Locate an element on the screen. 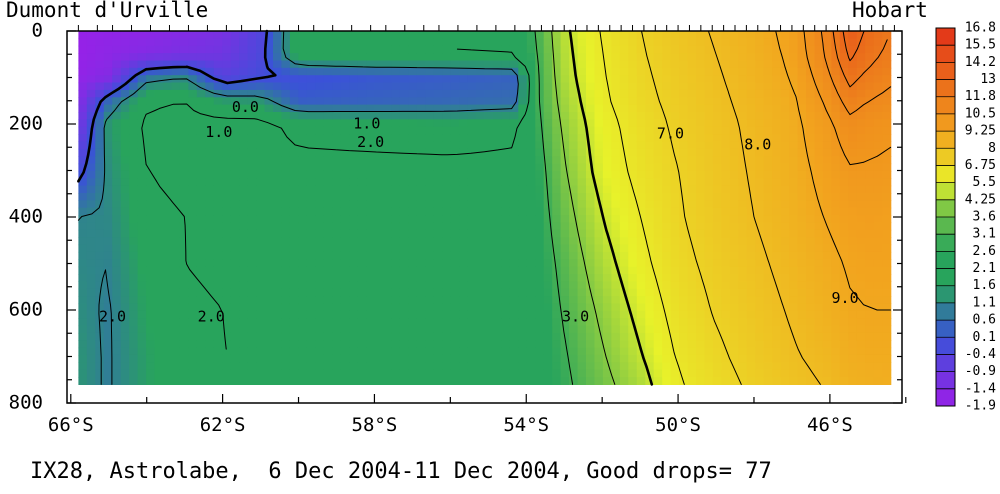 Image resolution: width=1000 pixels, height=494 pixels. x-tick-label: 50°S is located at coordinates (678, 425).